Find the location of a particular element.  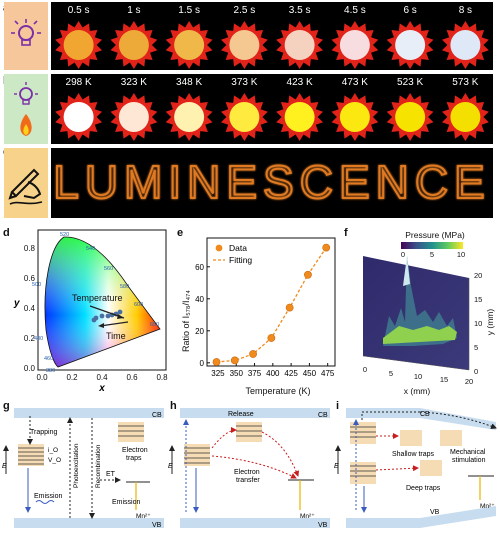

g-io: i_O is located at coordinates (53, 450).